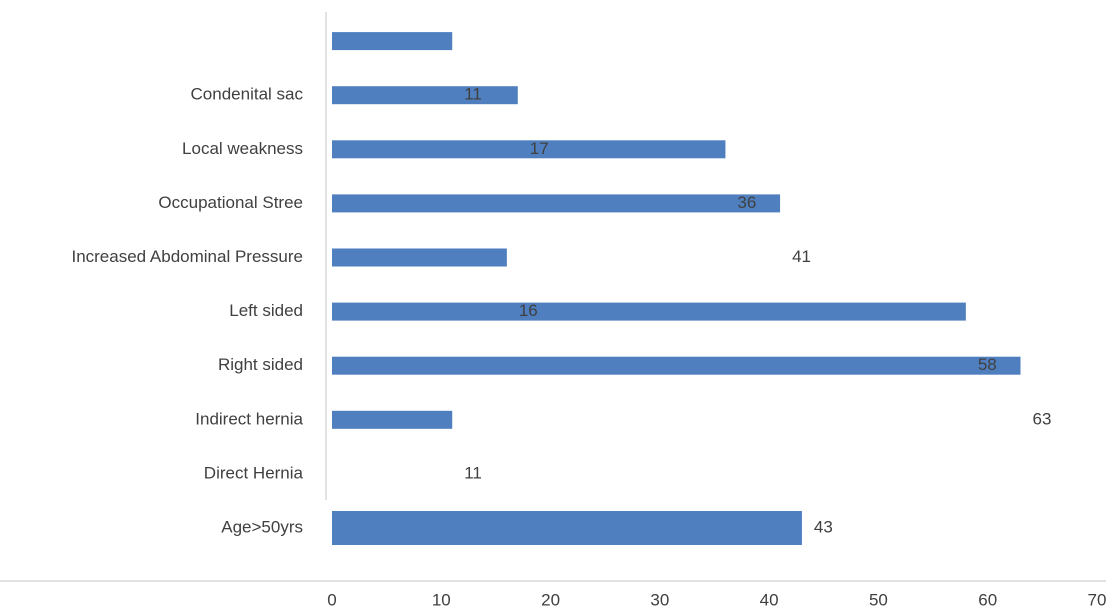  I want to click on y-tick-label: Age>50yrs, so click(262, 526).